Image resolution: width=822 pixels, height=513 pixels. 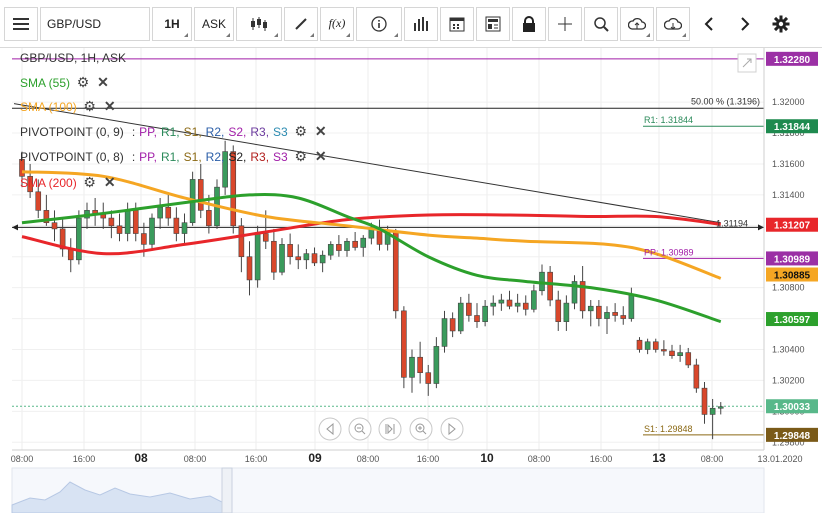 What do you see at coordinates (781, 23) in the screenshot?
I see `settings-button` at bounding box center [781, 23].